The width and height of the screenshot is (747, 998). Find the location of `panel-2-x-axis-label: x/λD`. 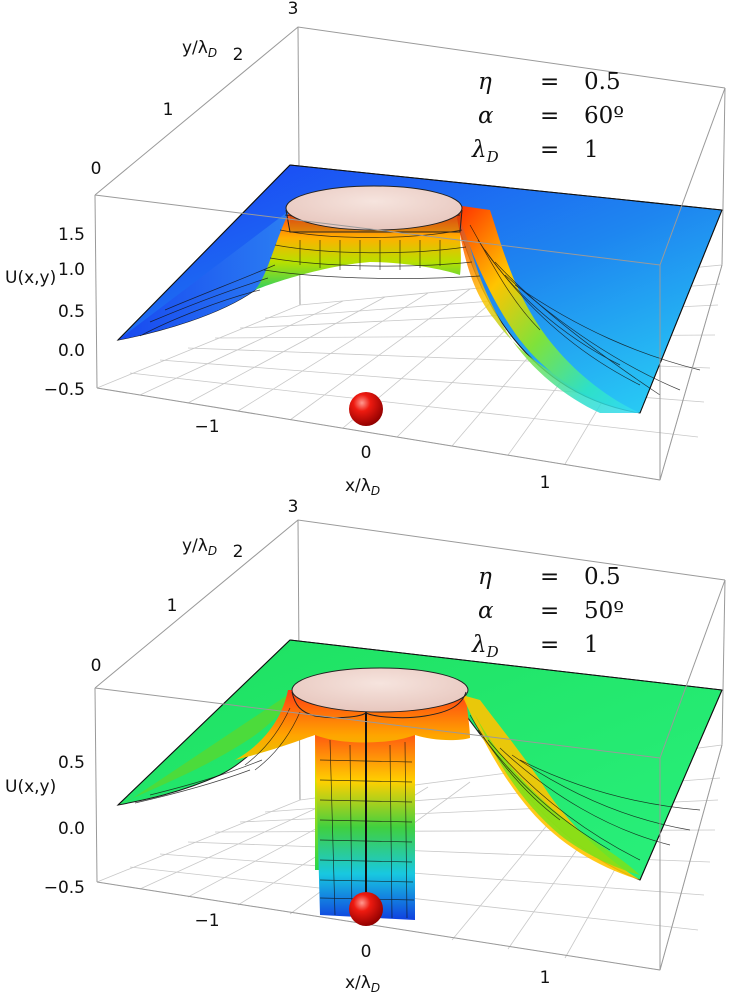

panel-2-x-axis-label: x/λD is located at coordinates (362, 984).